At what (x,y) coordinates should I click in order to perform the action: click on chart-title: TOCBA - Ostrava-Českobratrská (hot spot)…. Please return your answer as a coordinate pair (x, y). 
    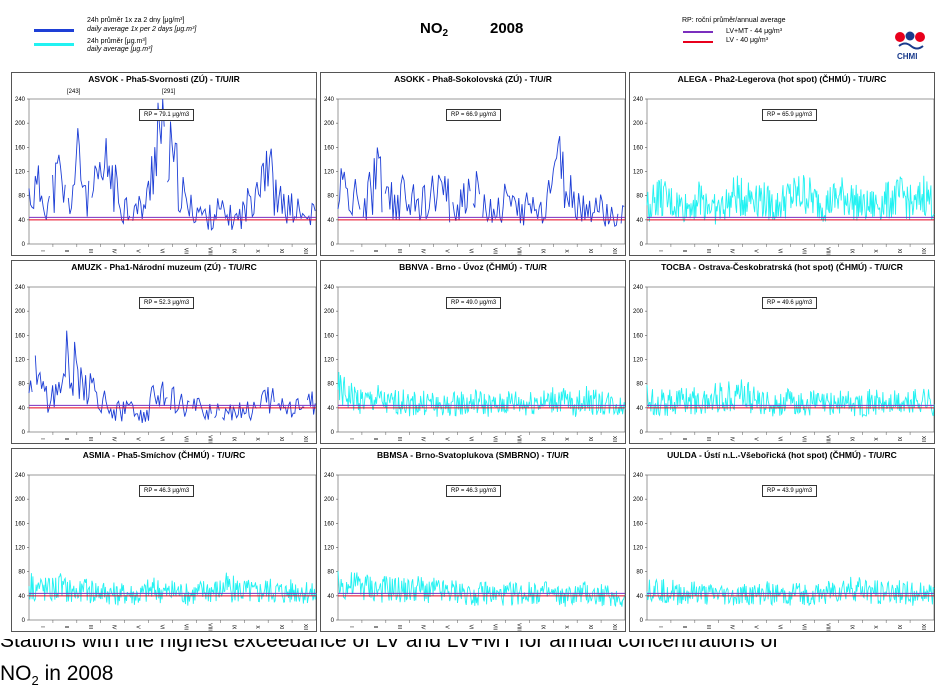
    Looking at the image, I should click on (782, 267).